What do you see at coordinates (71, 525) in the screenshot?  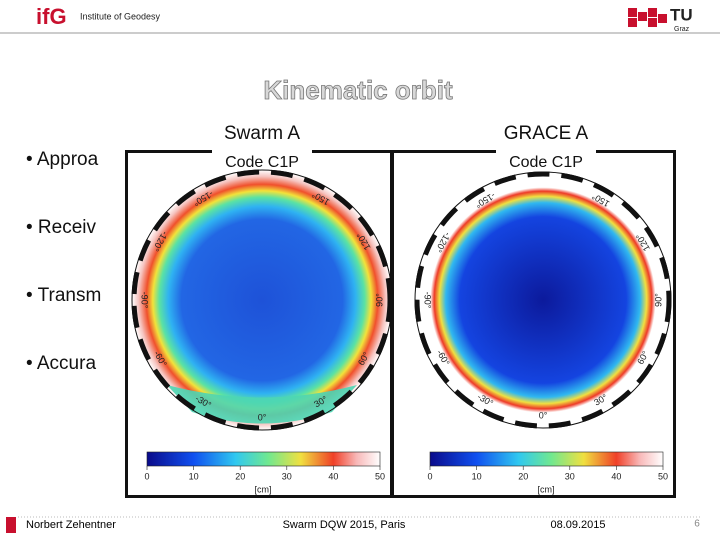 I see `footer-author: Norbert Zehentner` at bounding box center [71, 525].